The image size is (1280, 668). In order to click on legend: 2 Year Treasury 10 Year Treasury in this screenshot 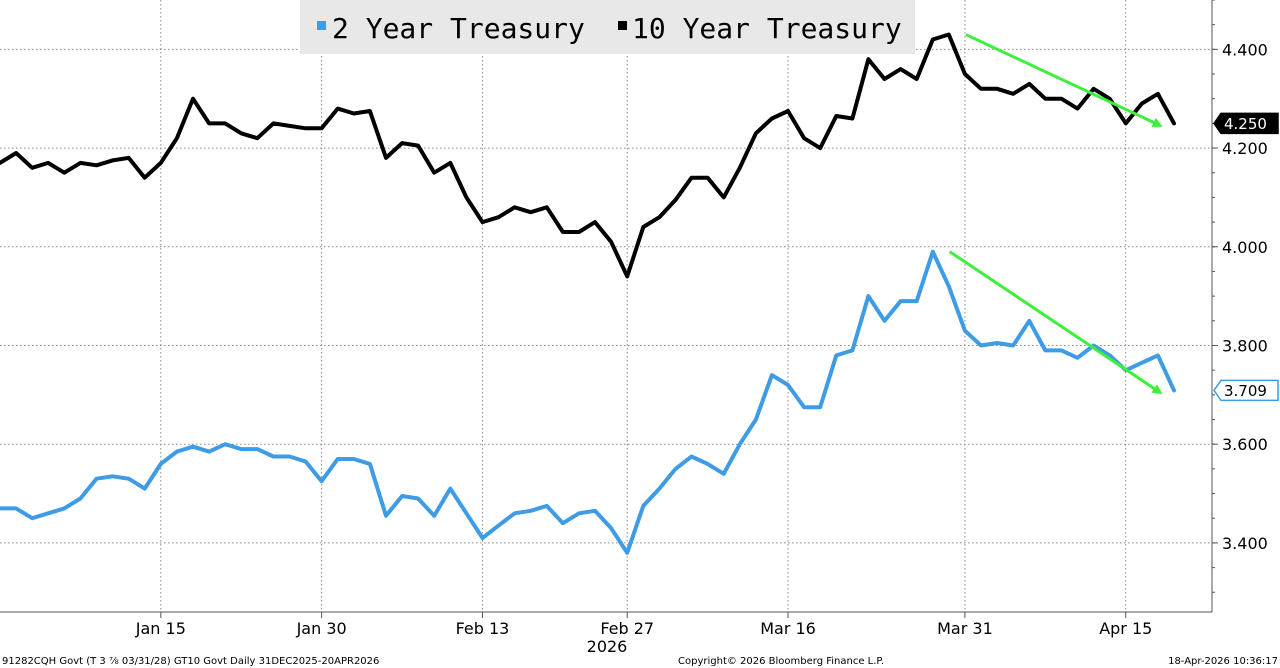, I will do `click(607, 27)`.